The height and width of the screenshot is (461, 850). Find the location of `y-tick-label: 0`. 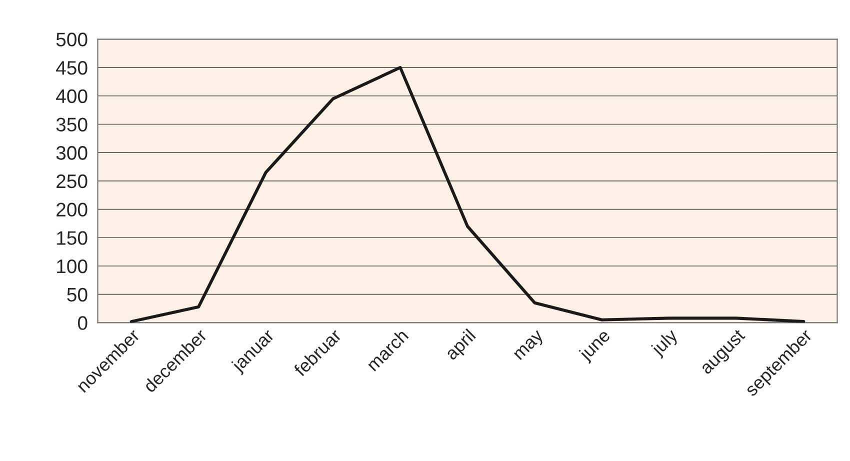

y-tick-label: 0 is located at coordinates (83, 323).